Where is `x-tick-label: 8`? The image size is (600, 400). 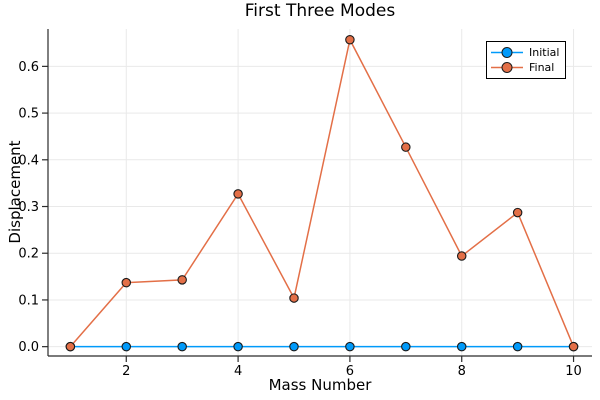 x-tick-label: 8 is located at coordinates (462, 371).